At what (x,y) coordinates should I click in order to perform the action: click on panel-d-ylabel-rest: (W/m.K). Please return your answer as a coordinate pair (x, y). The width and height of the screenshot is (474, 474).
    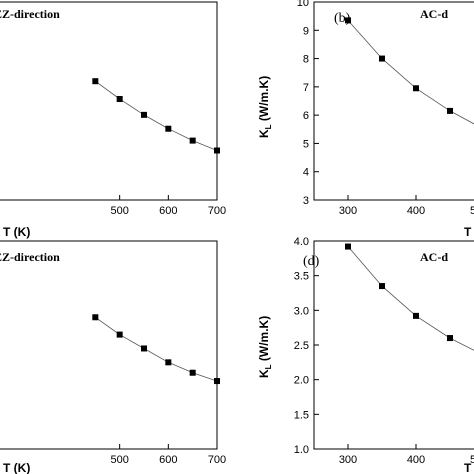
    Looking at the image, I should click on (264, 340).